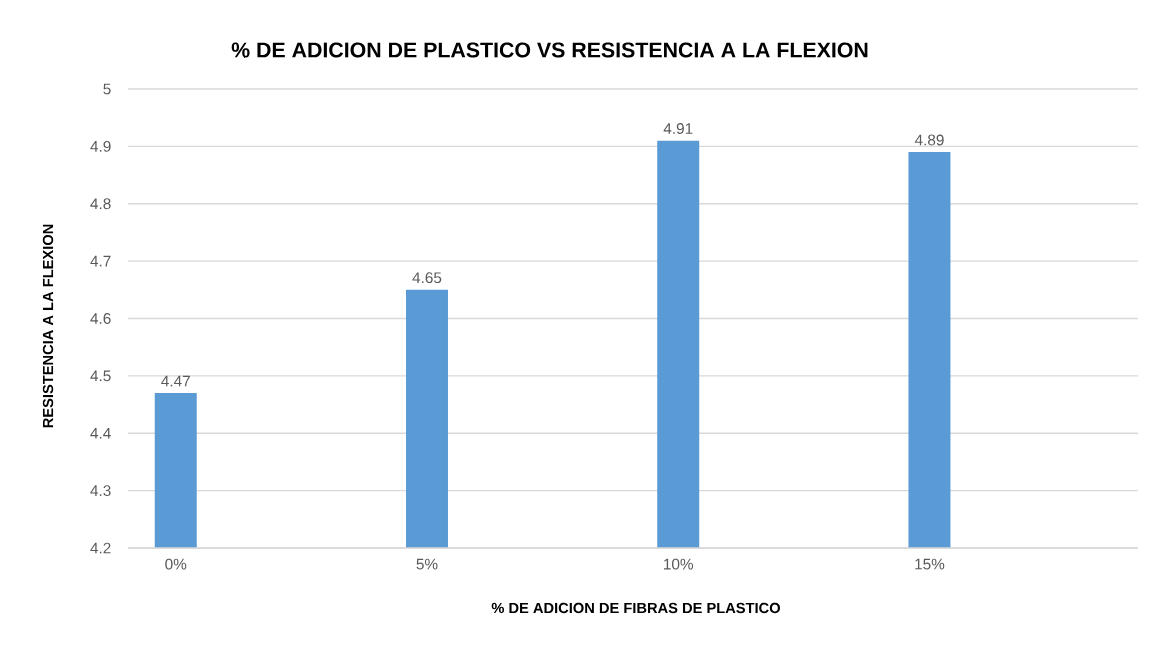  Describe the element at coordinates (929, 140) in the screenshot. I see `data-label: 4.89` at that location.